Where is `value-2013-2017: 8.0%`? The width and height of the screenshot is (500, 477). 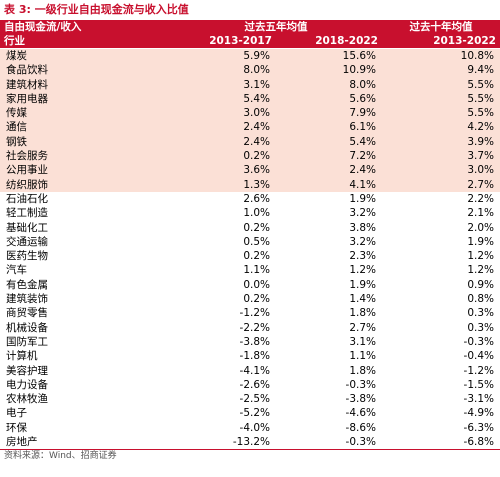 value-2013-2017: 8.0% is located at coordinates (223, 70).